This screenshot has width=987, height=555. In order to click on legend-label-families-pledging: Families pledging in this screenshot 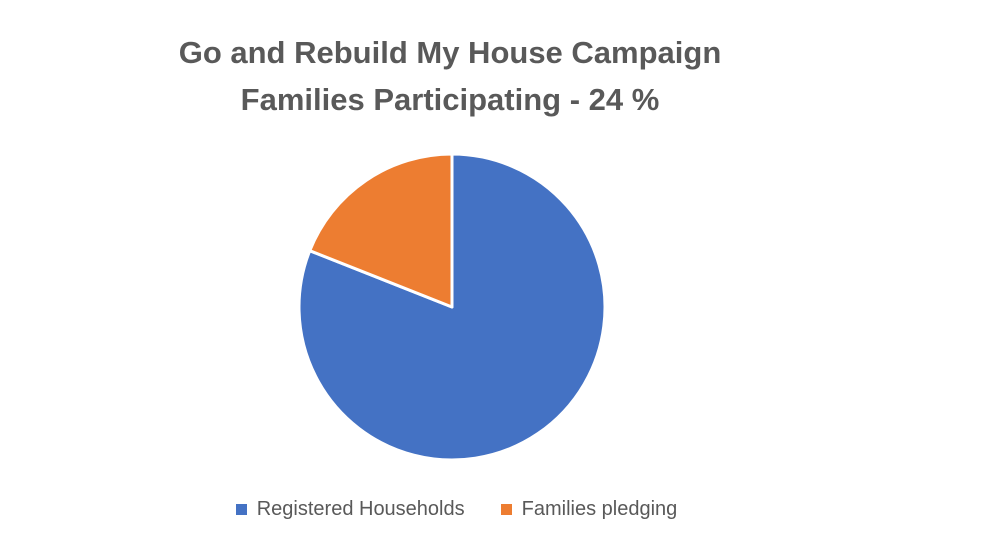, I will do `click(599, 509)`.